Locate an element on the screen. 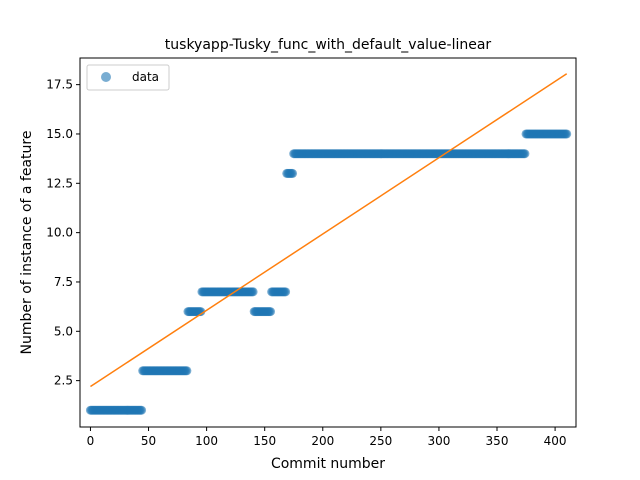 This screenshot has height=480, width=640. y-tick-label: 7.5 is located at coordinates (63, 282).